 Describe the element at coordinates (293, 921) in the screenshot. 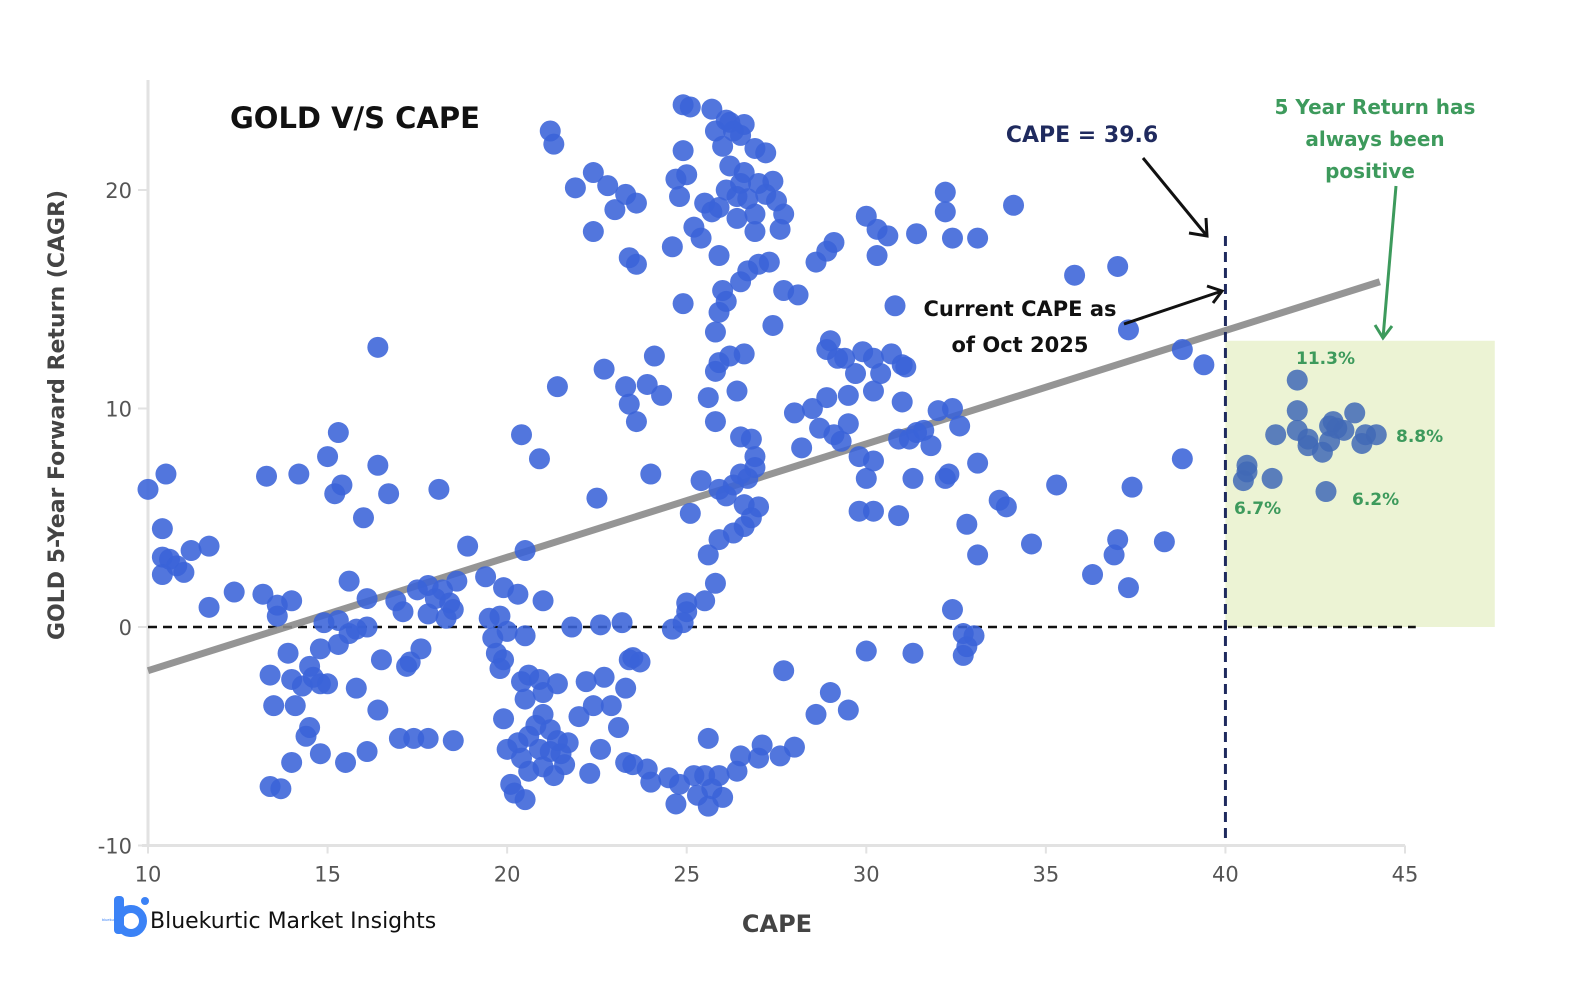

I see `brand-name: Bluekurtic Market Insights` at that location.